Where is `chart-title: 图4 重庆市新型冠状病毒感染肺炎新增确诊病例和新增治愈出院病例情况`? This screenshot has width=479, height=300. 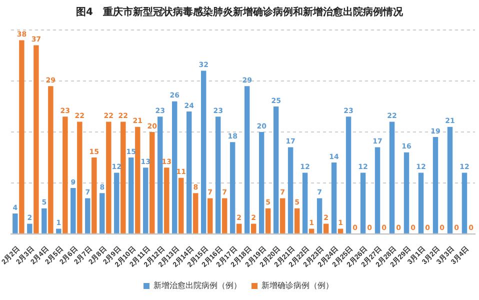
chart-title: 图4 重庆市新型冠状病毒感染肺炎新增确诊病例和新增治愈出院病例情况 is located at coordinates (239, 12).